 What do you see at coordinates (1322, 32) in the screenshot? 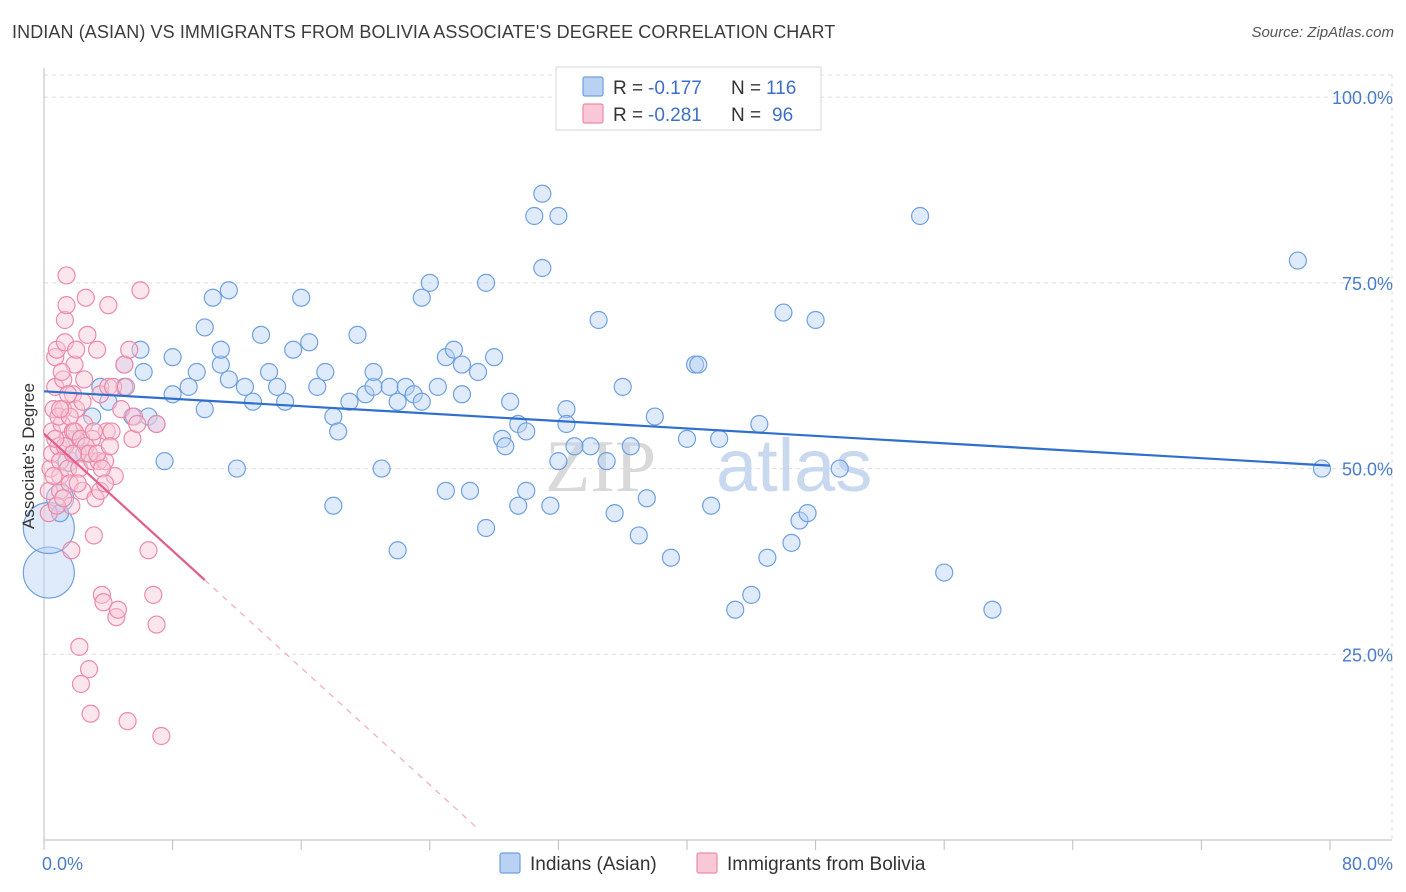
I see `source-label: Source: ZipAtlas.com` at bounding box center [1322, 32].